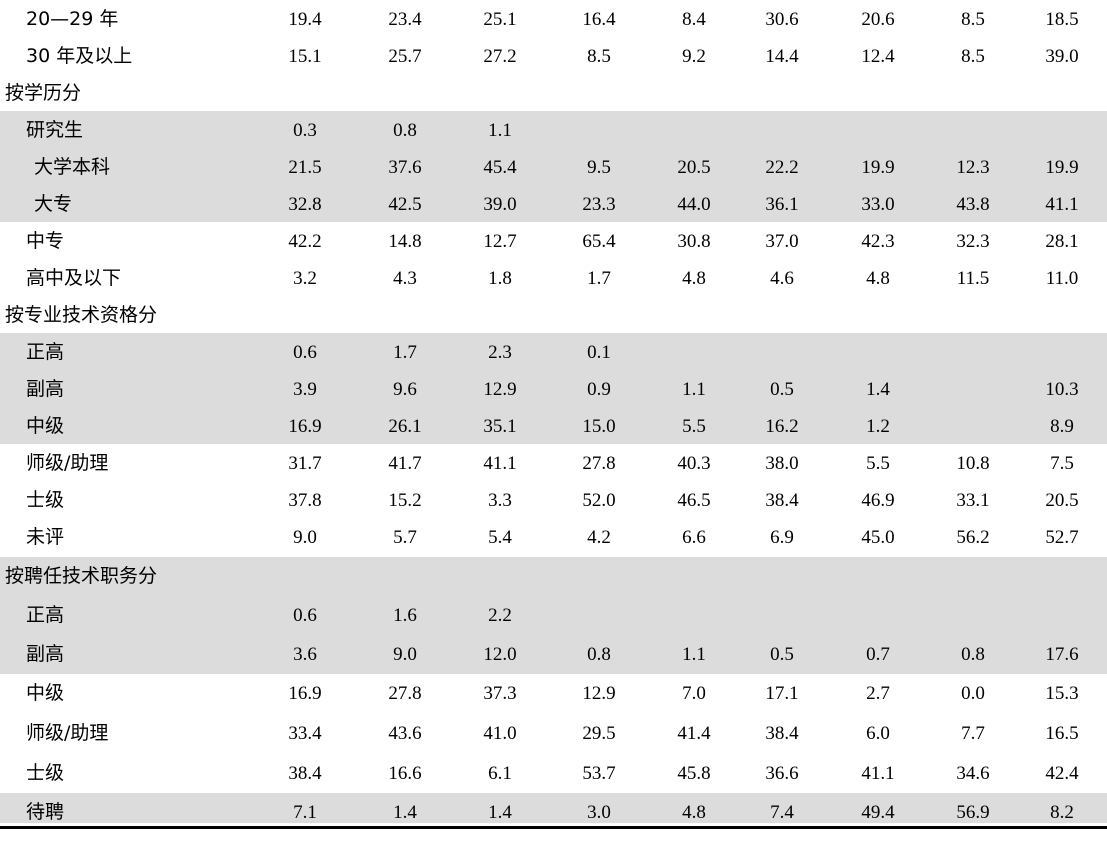 Image resolution: width=1107 pixels, height=856 pixels. What do you see at coordinates (45, 352) in the screenshot?
I see `row-label: 正高` at bounding box center [45, 352].